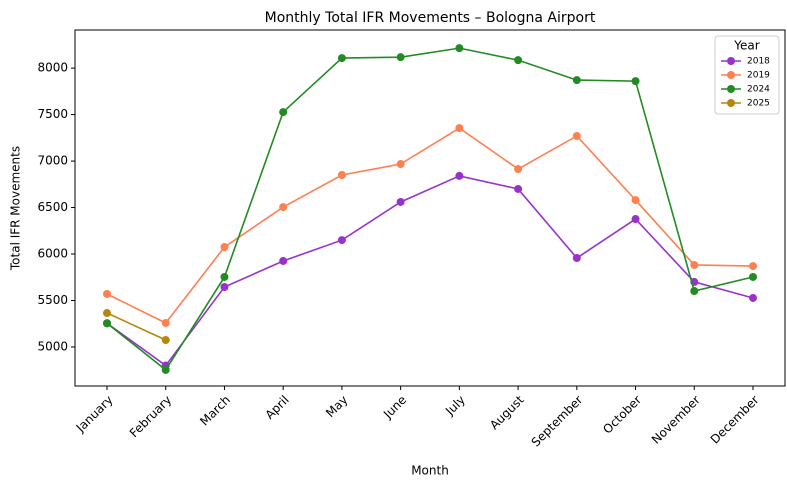 The image size is (787, 490). What do you see at coordinates (455, 406) in the screenshot?
I see `x-tick-label: July` at bounding box center [455, 406].